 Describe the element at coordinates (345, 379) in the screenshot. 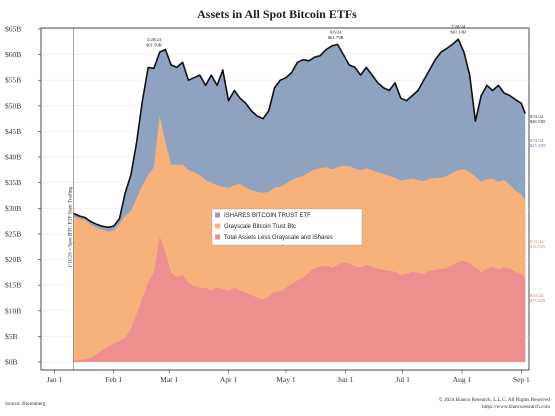

I see `x-tick-label: Jun 1` at that location.